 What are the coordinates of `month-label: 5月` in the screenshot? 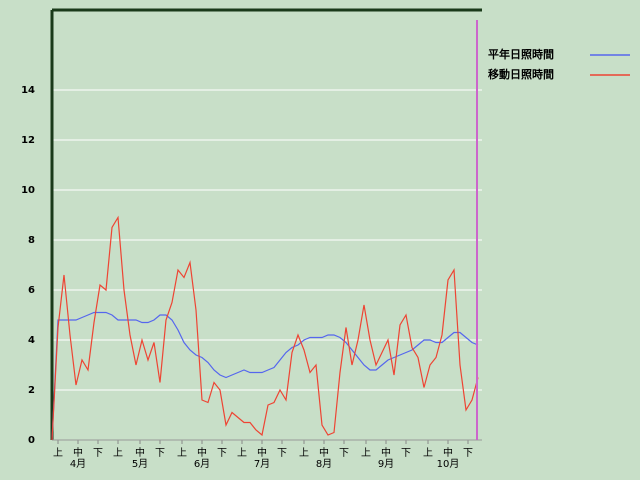 It's located at (140, 464).